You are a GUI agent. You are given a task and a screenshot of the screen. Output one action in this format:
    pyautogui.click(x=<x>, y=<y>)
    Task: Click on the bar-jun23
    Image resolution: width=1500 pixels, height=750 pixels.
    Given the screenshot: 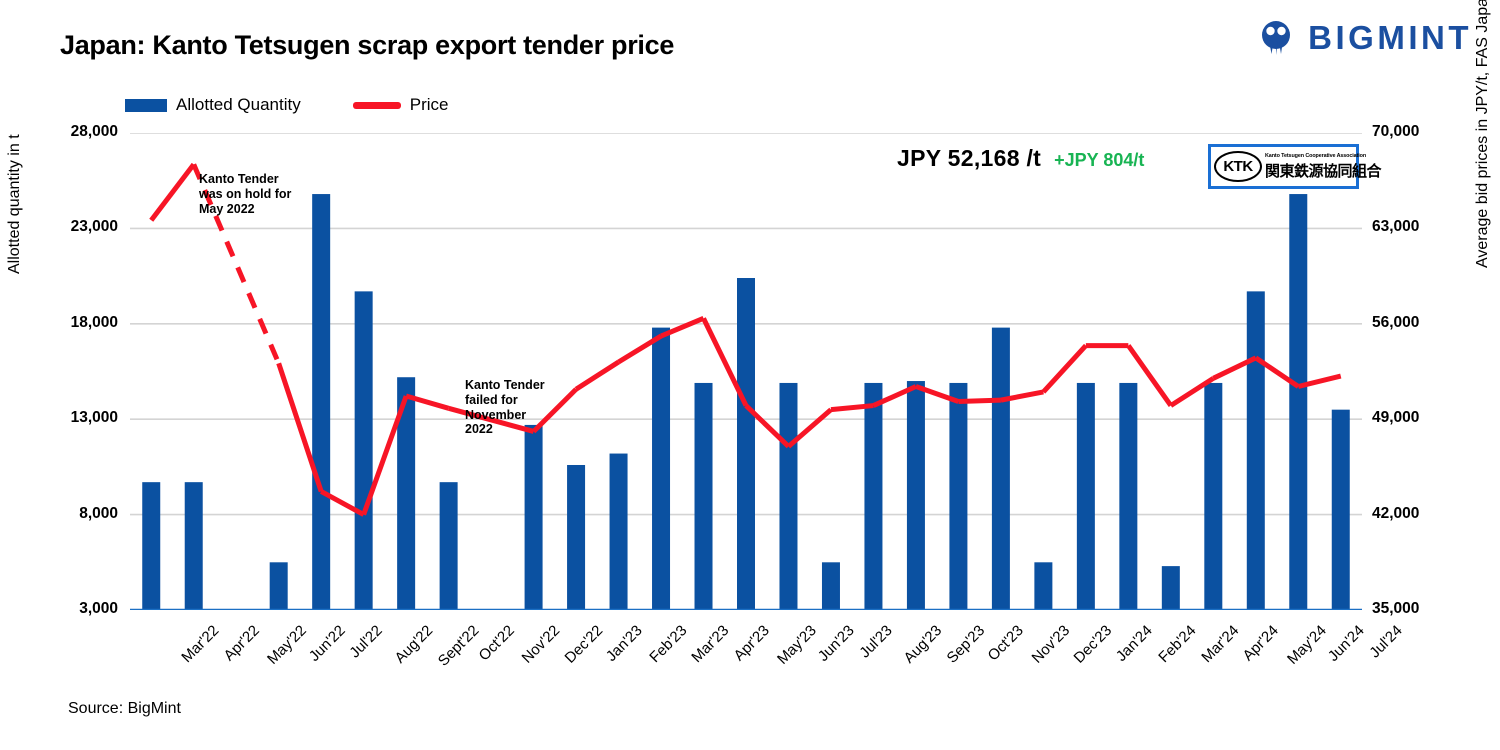 What is the action you would take?
    pyautogui.click(x=788, y=496)
    